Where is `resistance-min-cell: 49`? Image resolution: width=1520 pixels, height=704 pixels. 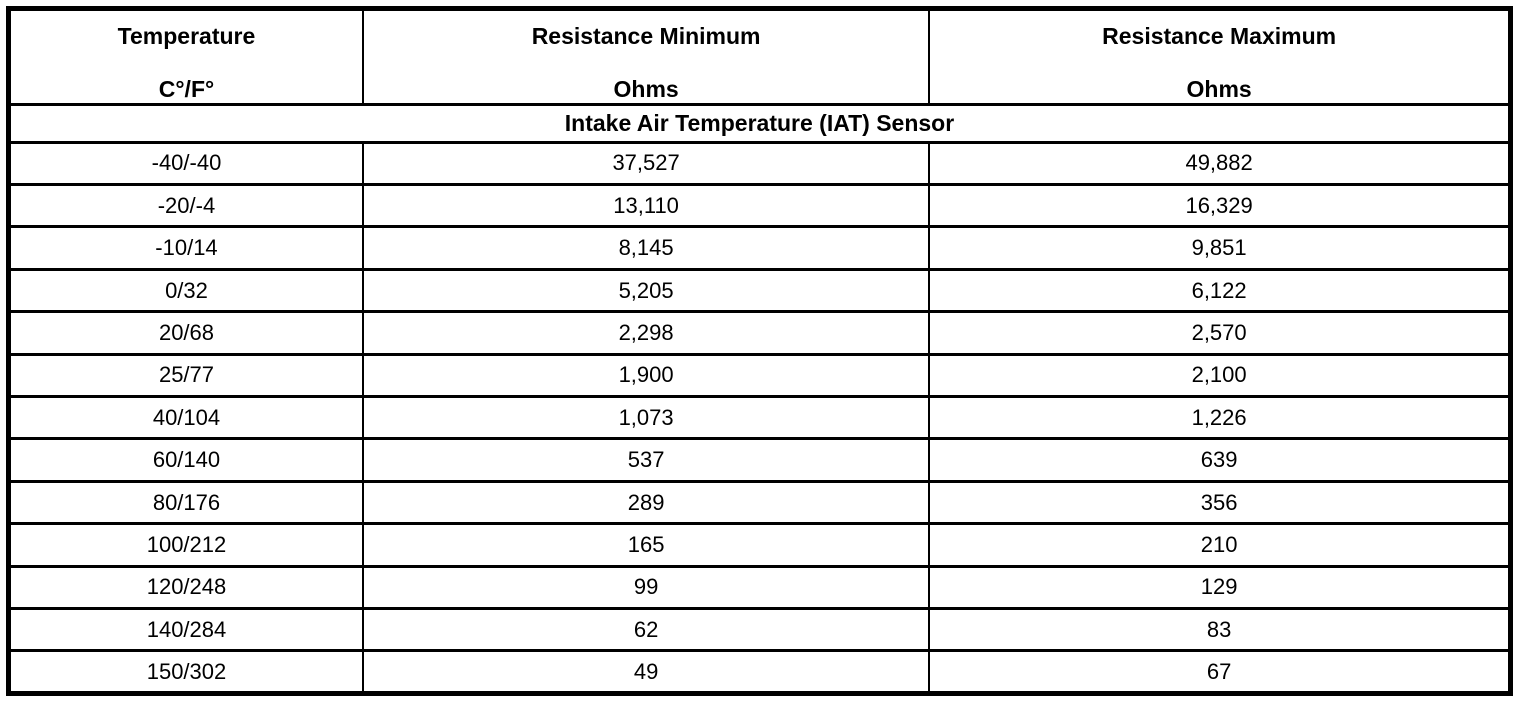
resistance-min-cell: 49 is located at coordinates (646, 672).